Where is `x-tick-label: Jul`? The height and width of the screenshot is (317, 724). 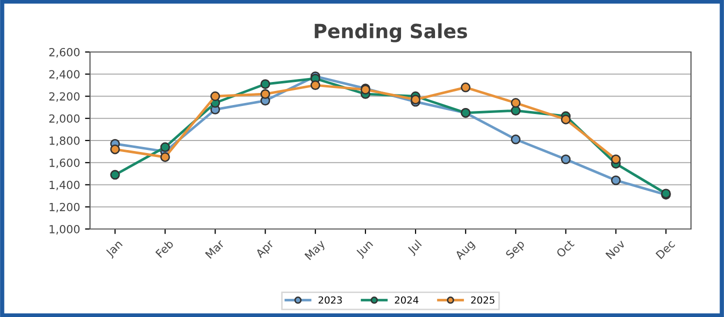 x-tick-label: Jul is located at coordinates (415, 247).